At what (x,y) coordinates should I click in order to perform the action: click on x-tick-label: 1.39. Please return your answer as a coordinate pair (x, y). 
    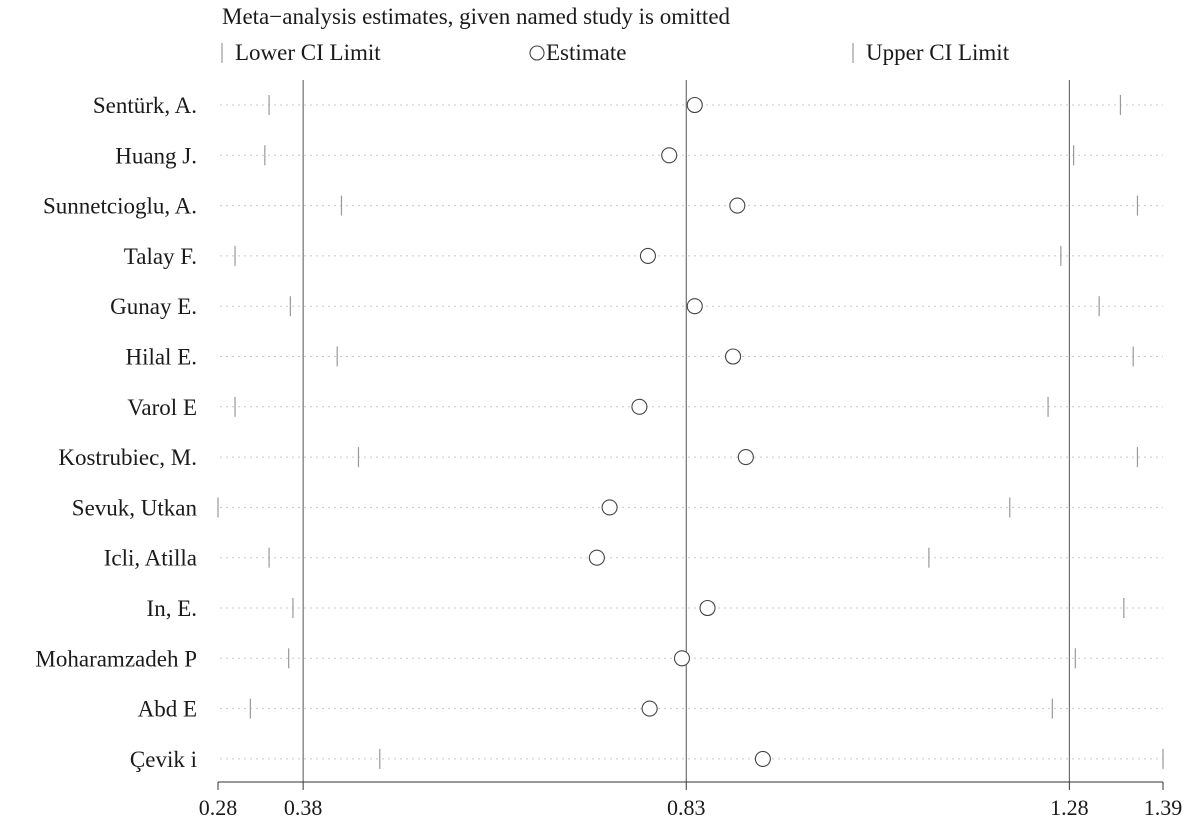
    Looking at the image, I should click on (1163, 807).